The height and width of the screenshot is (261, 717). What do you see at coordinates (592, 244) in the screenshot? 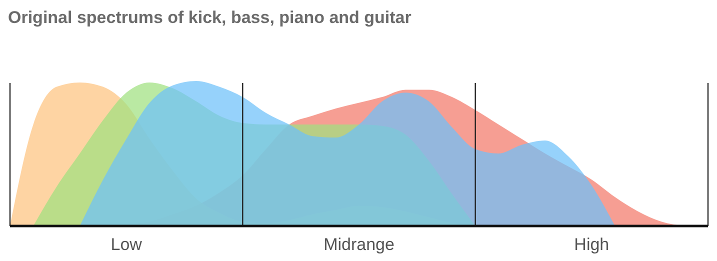
I see `x-tick-label: High` at bounding box center [592, 244].